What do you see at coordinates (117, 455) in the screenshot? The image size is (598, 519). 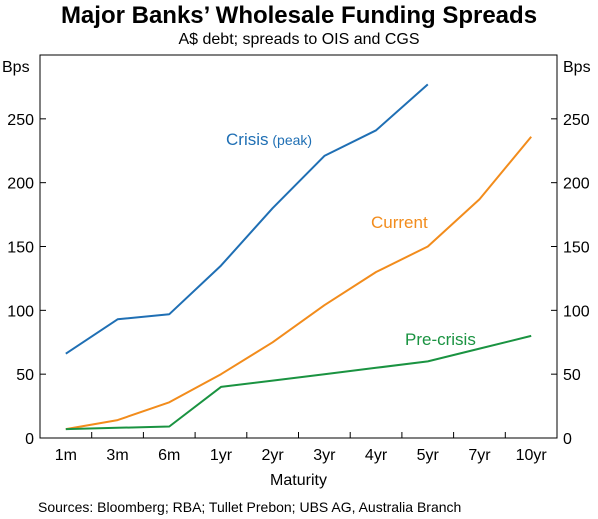 I see `x-tick-label: 3m` at bounding box center [117, 455].